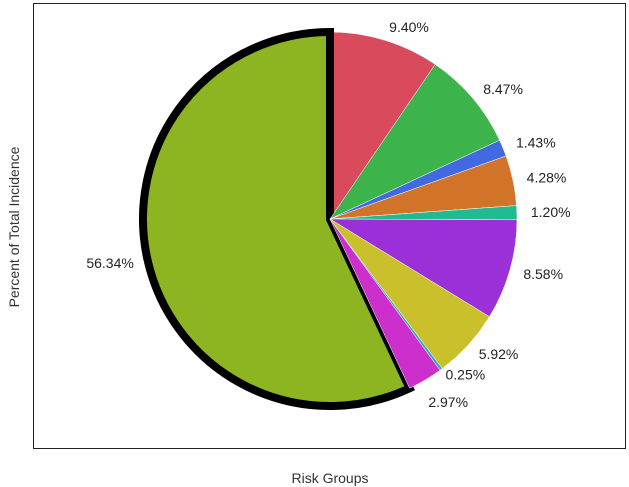 This screenshot has height=487, width=629. What do you see at coordinates (330, 478) in the screenshot?
I see `x-axis-label: Risk Groups` at bounding box center [330, 478].